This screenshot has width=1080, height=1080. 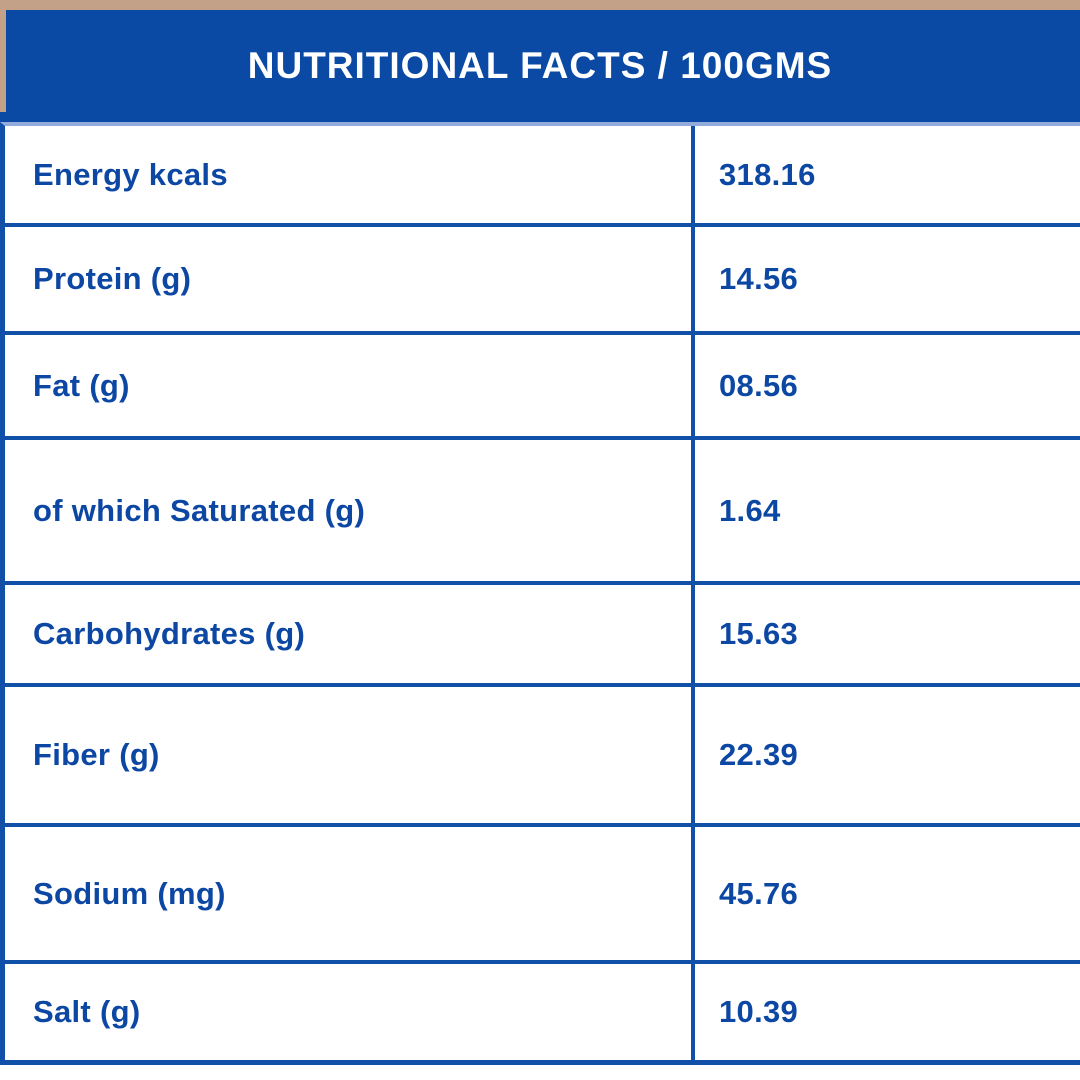 I want to click on nutrient-label: Energy kcals, so click(x=350, y=174).